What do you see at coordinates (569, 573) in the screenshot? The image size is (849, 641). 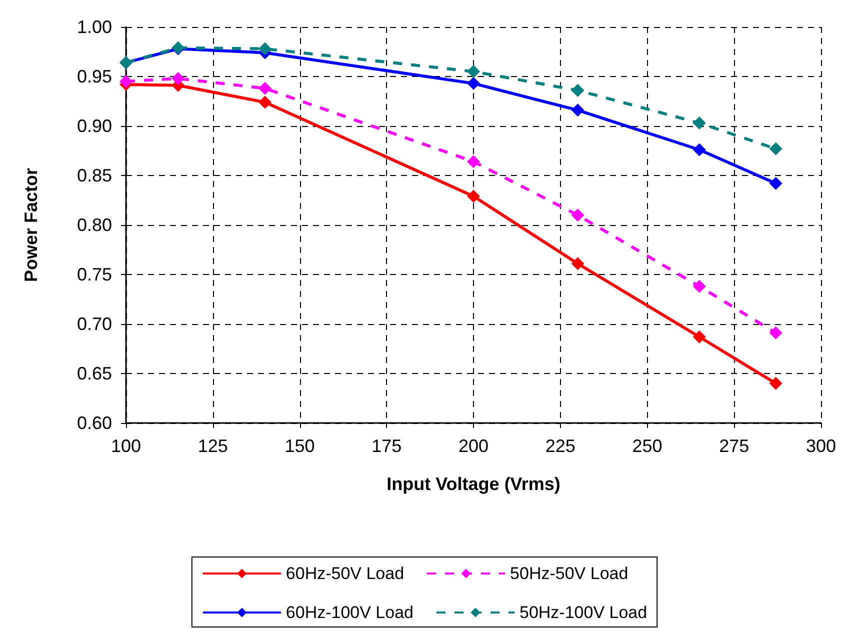 I see `legend-label: 50Hz-50V Load` at bounding box center [569, 573].